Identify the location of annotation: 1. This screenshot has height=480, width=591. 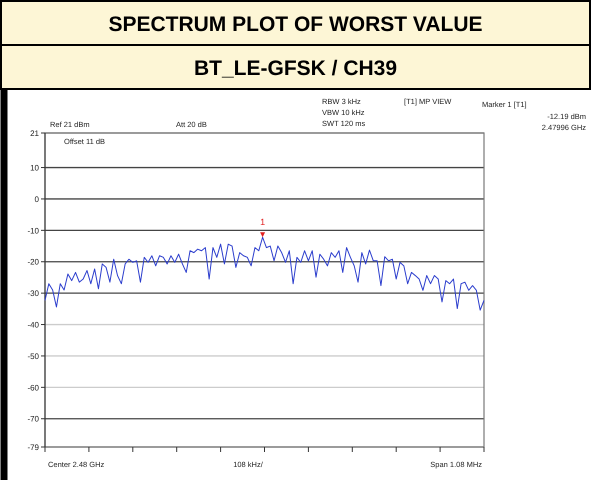
(263, 222).